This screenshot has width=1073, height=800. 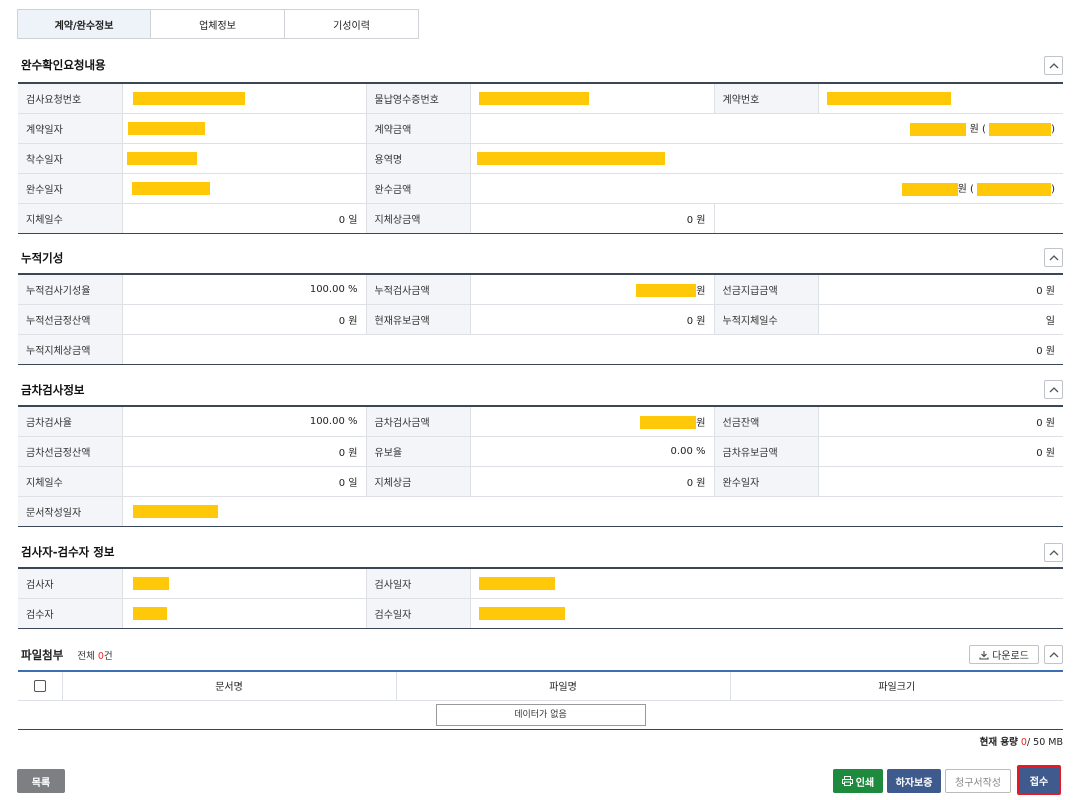 What do you see at coordinates (858, 781) in the screenshot?
I see `print-button: 인쇄` at bounding box center [858, 781].